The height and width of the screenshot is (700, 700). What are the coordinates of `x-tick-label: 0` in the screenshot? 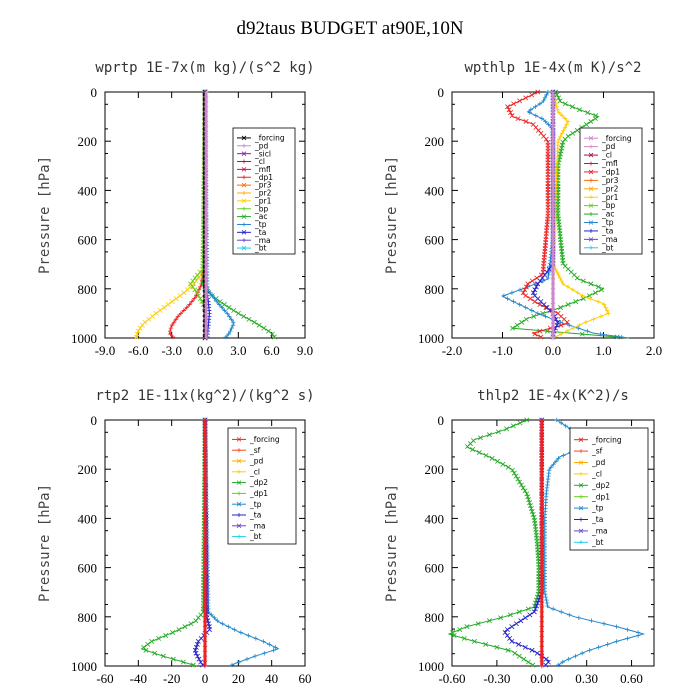 It's located at (205, 678).